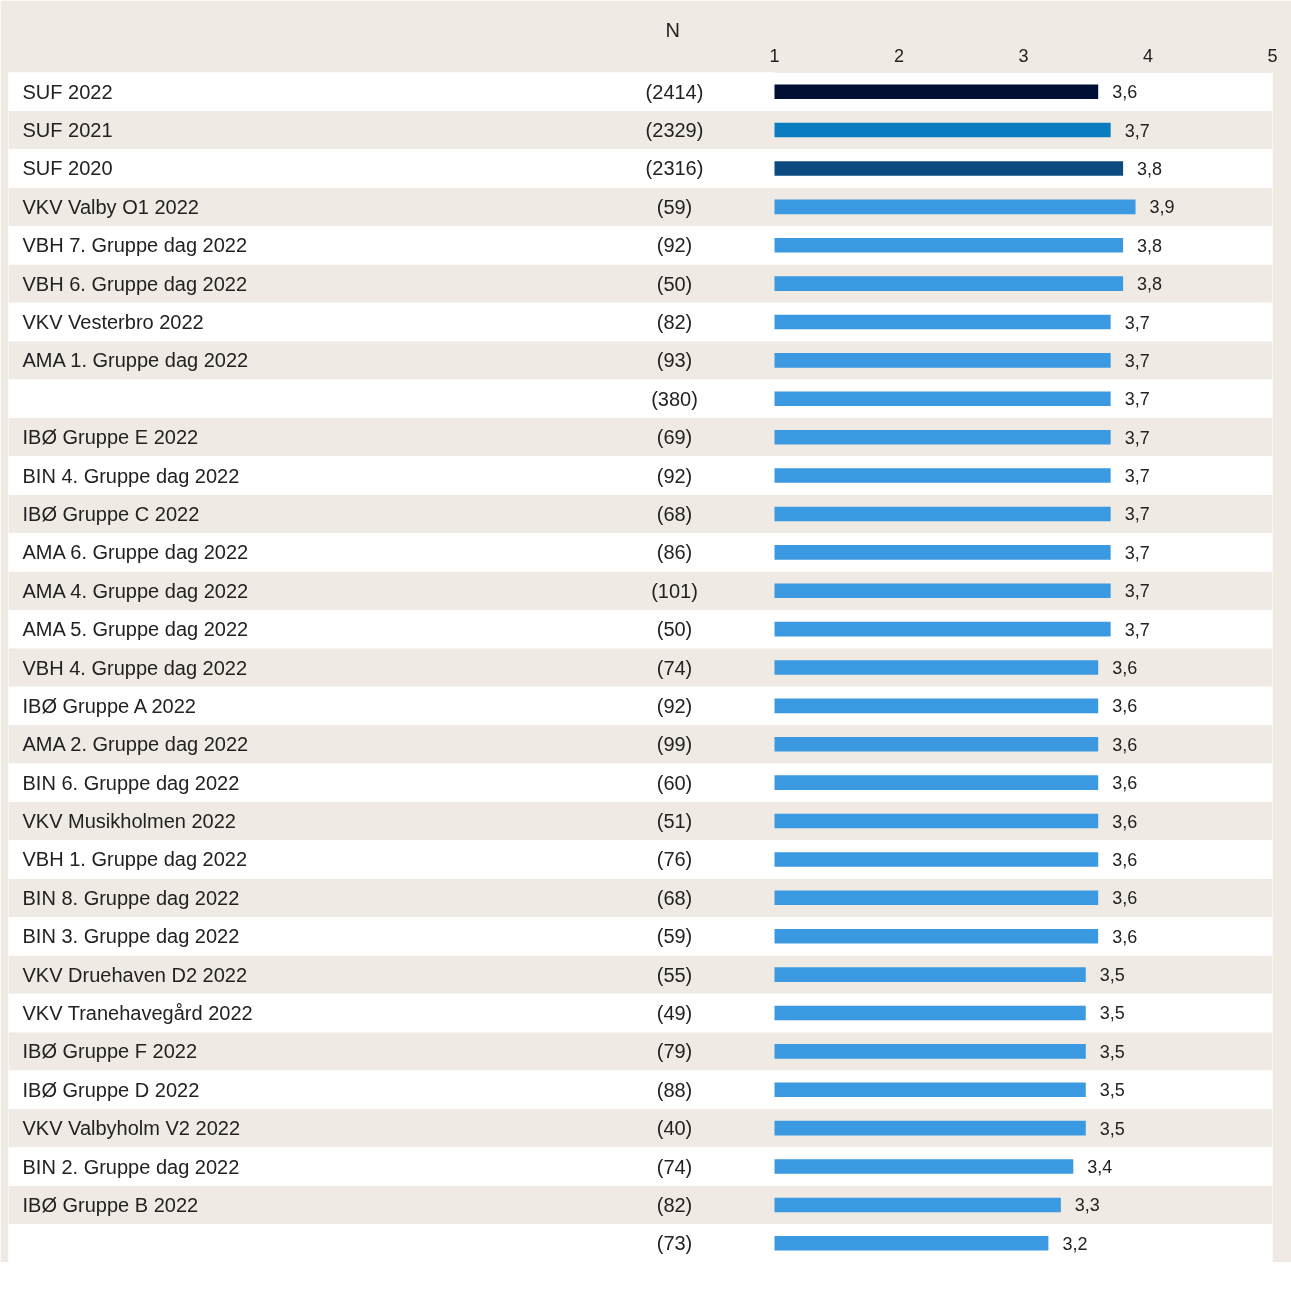 The image size is (1291, 1296). What do you see at coordinates (129, 821) in the screenshot?
I see `y-tick-label: VKV Musikholmen 2022` at bounding box center [129, 821].